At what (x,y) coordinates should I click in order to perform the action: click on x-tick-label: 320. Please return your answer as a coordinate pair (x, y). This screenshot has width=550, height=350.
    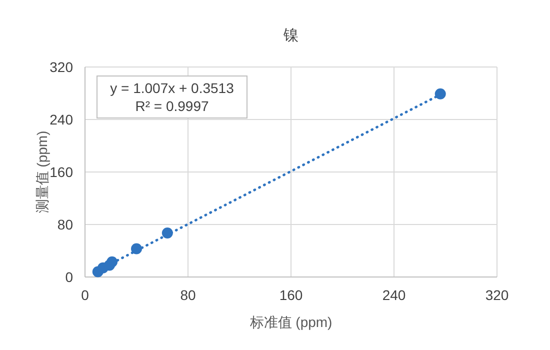
    Looking at the image, I should click on (497, 295).